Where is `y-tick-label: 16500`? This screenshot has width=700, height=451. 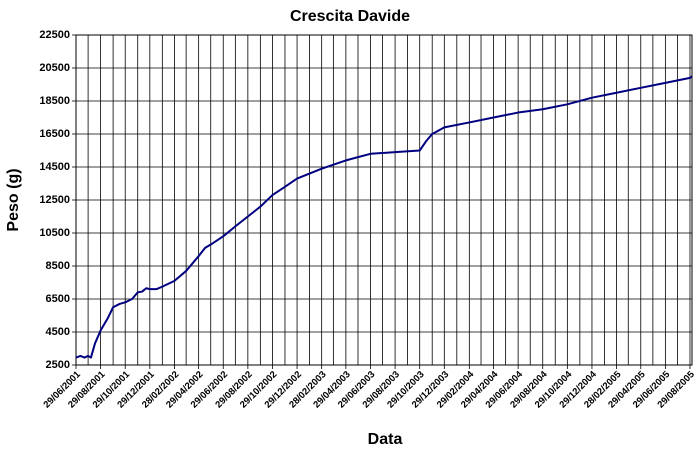
y-tick-label: 16500 is located at coordinates (54, 134).